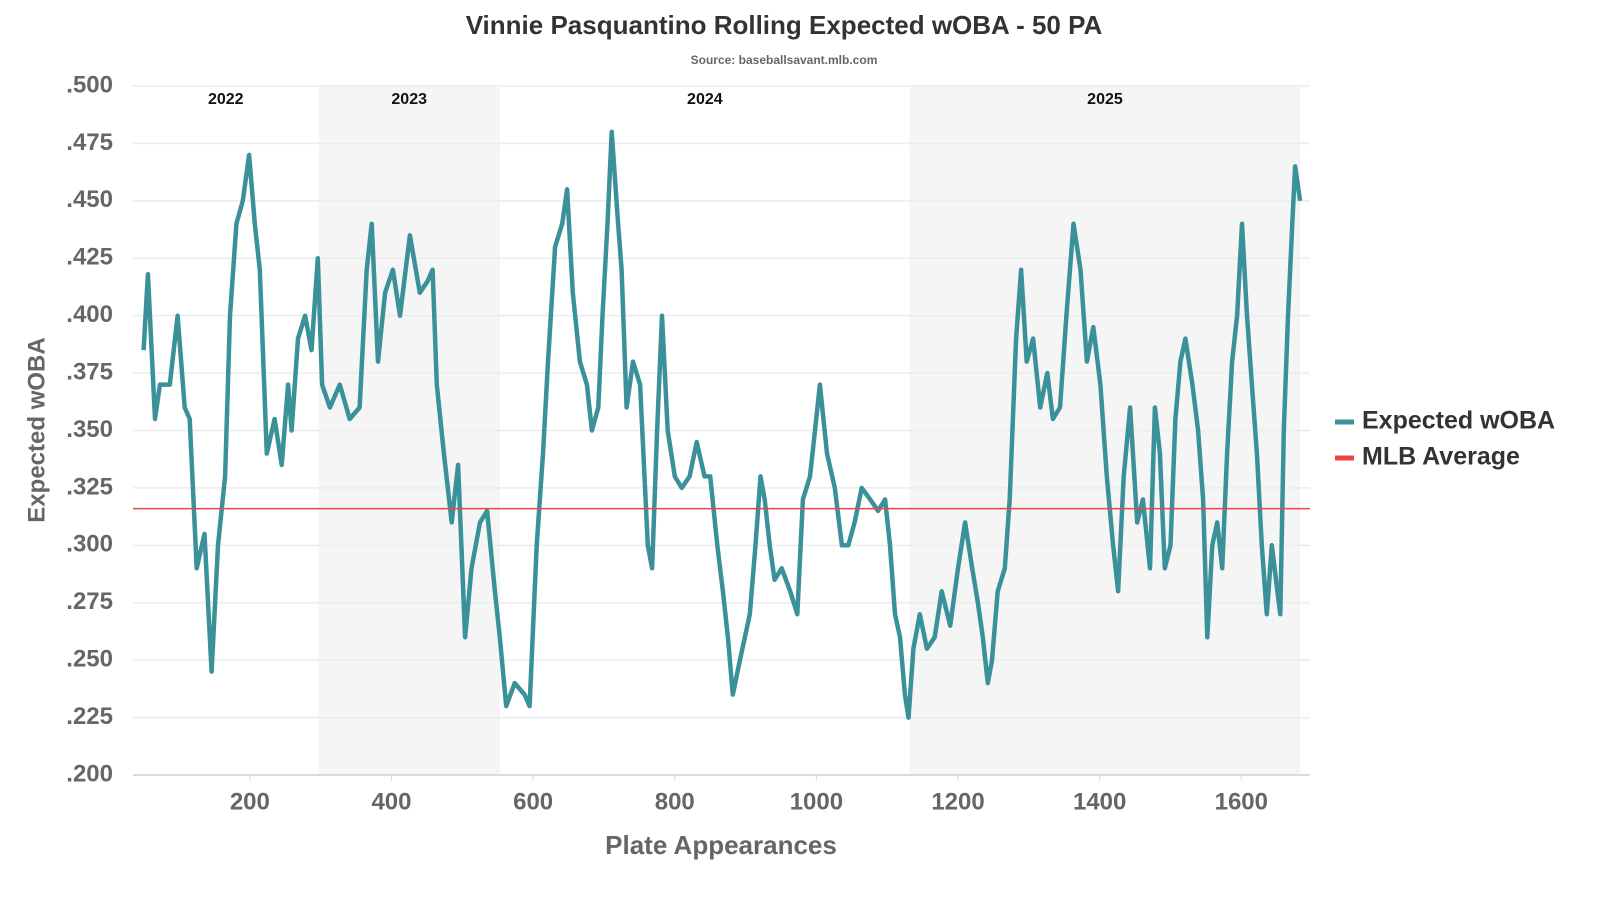 Image resolution: width=1600 pixels, height=900 pixels. I want to click on y-tick-label: .250, so click(89, 659).